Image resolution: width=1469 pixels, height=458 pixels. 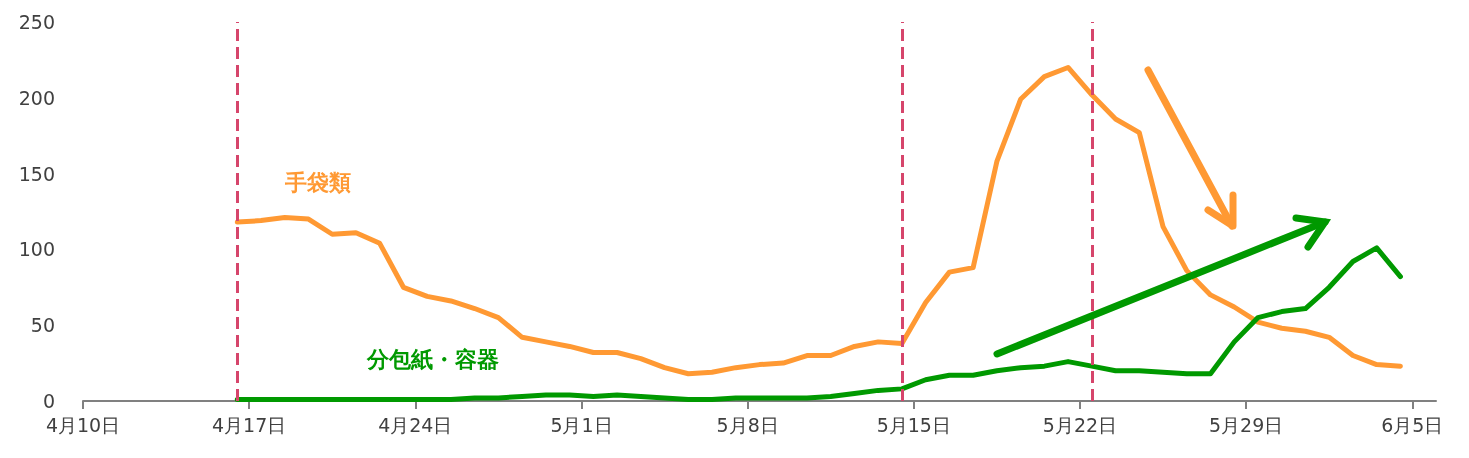 I want to click on series-label: 手袋類, so click(x=317, y=182).